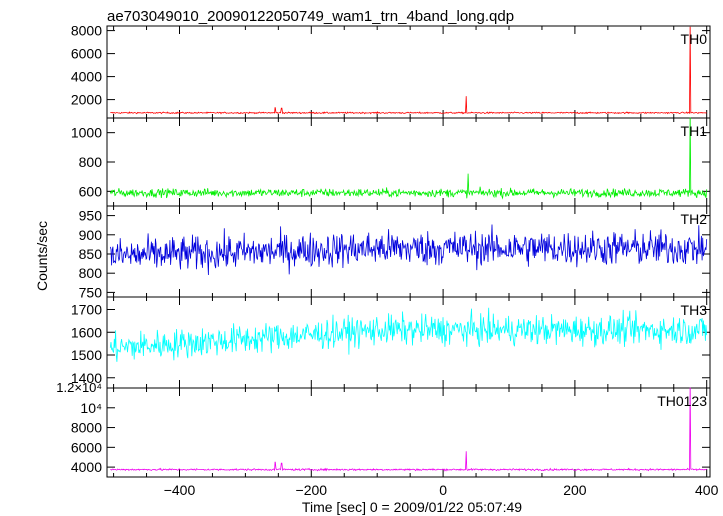  What do you see at coordinates (86, 355) in the screenshot?
I see `y-tick-label: 1500` at bounding box center [86, 355].